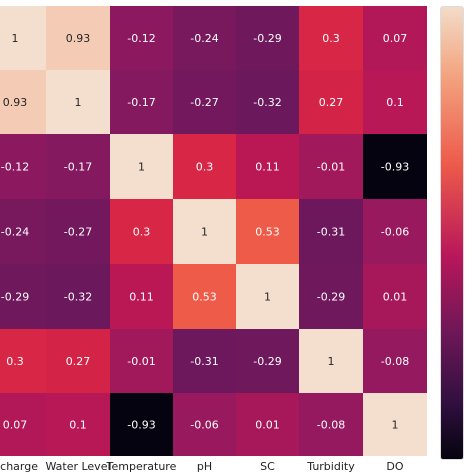 The width and height of the screenshot is (474, 474). Describe the element at coordinates (15, 297) in the screenshot. I see `cell-value-label-r4-c0: -0.29` at that location.